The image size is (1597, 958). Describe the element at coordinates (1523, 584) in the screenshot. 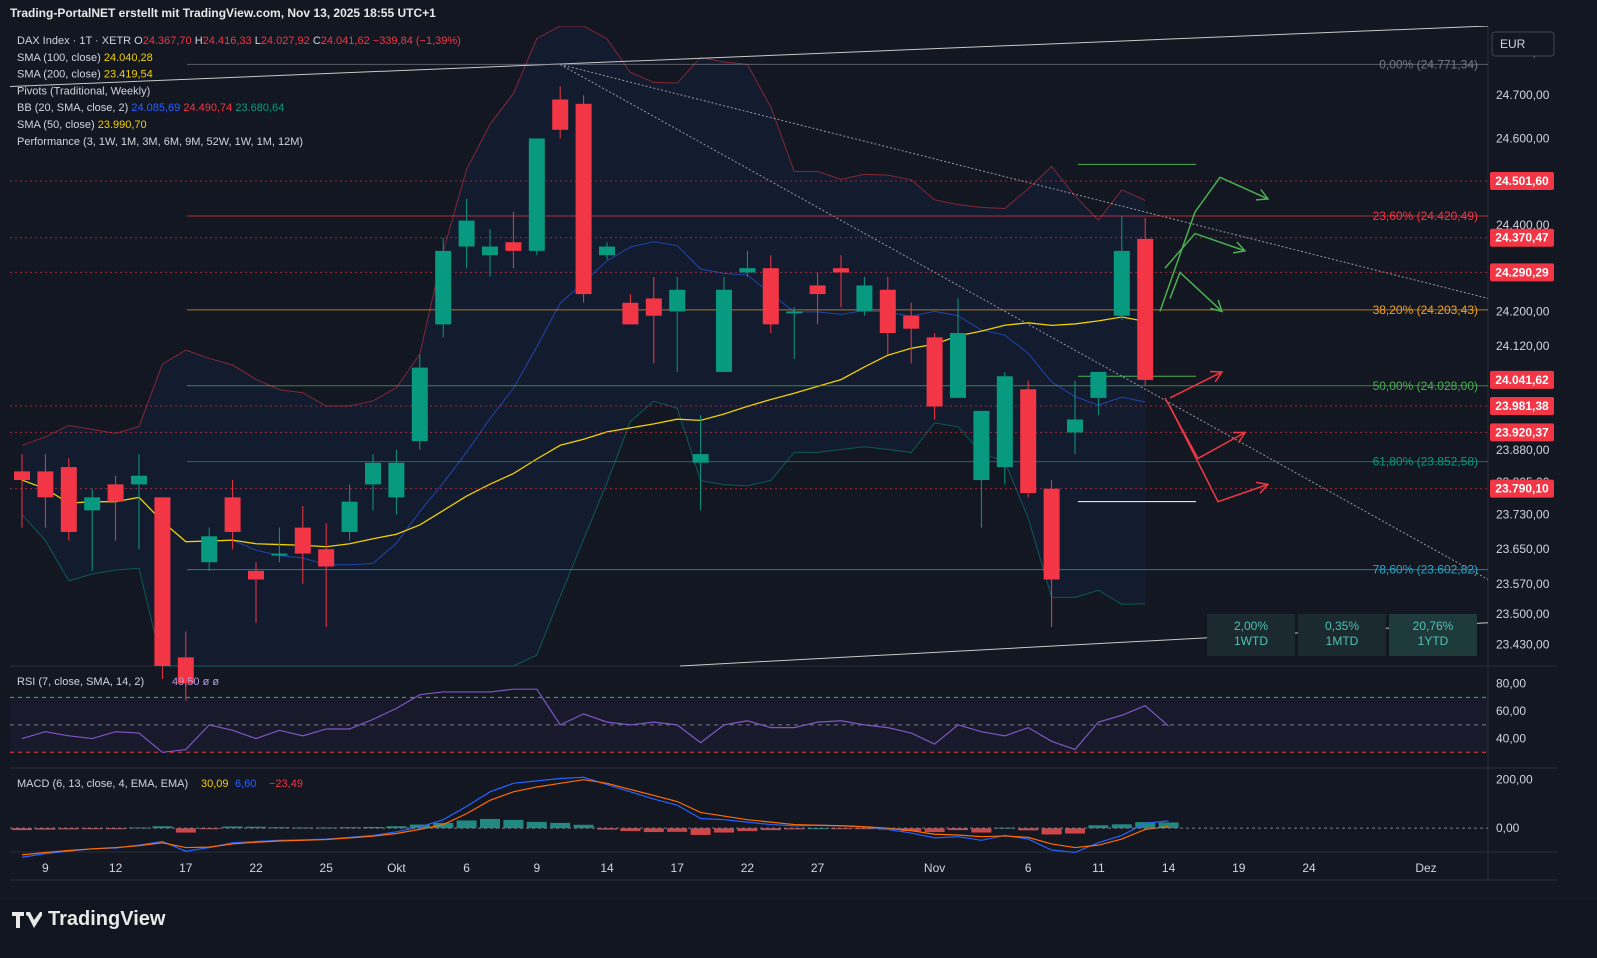

I see `price-tick: 23.570,00` at that location.